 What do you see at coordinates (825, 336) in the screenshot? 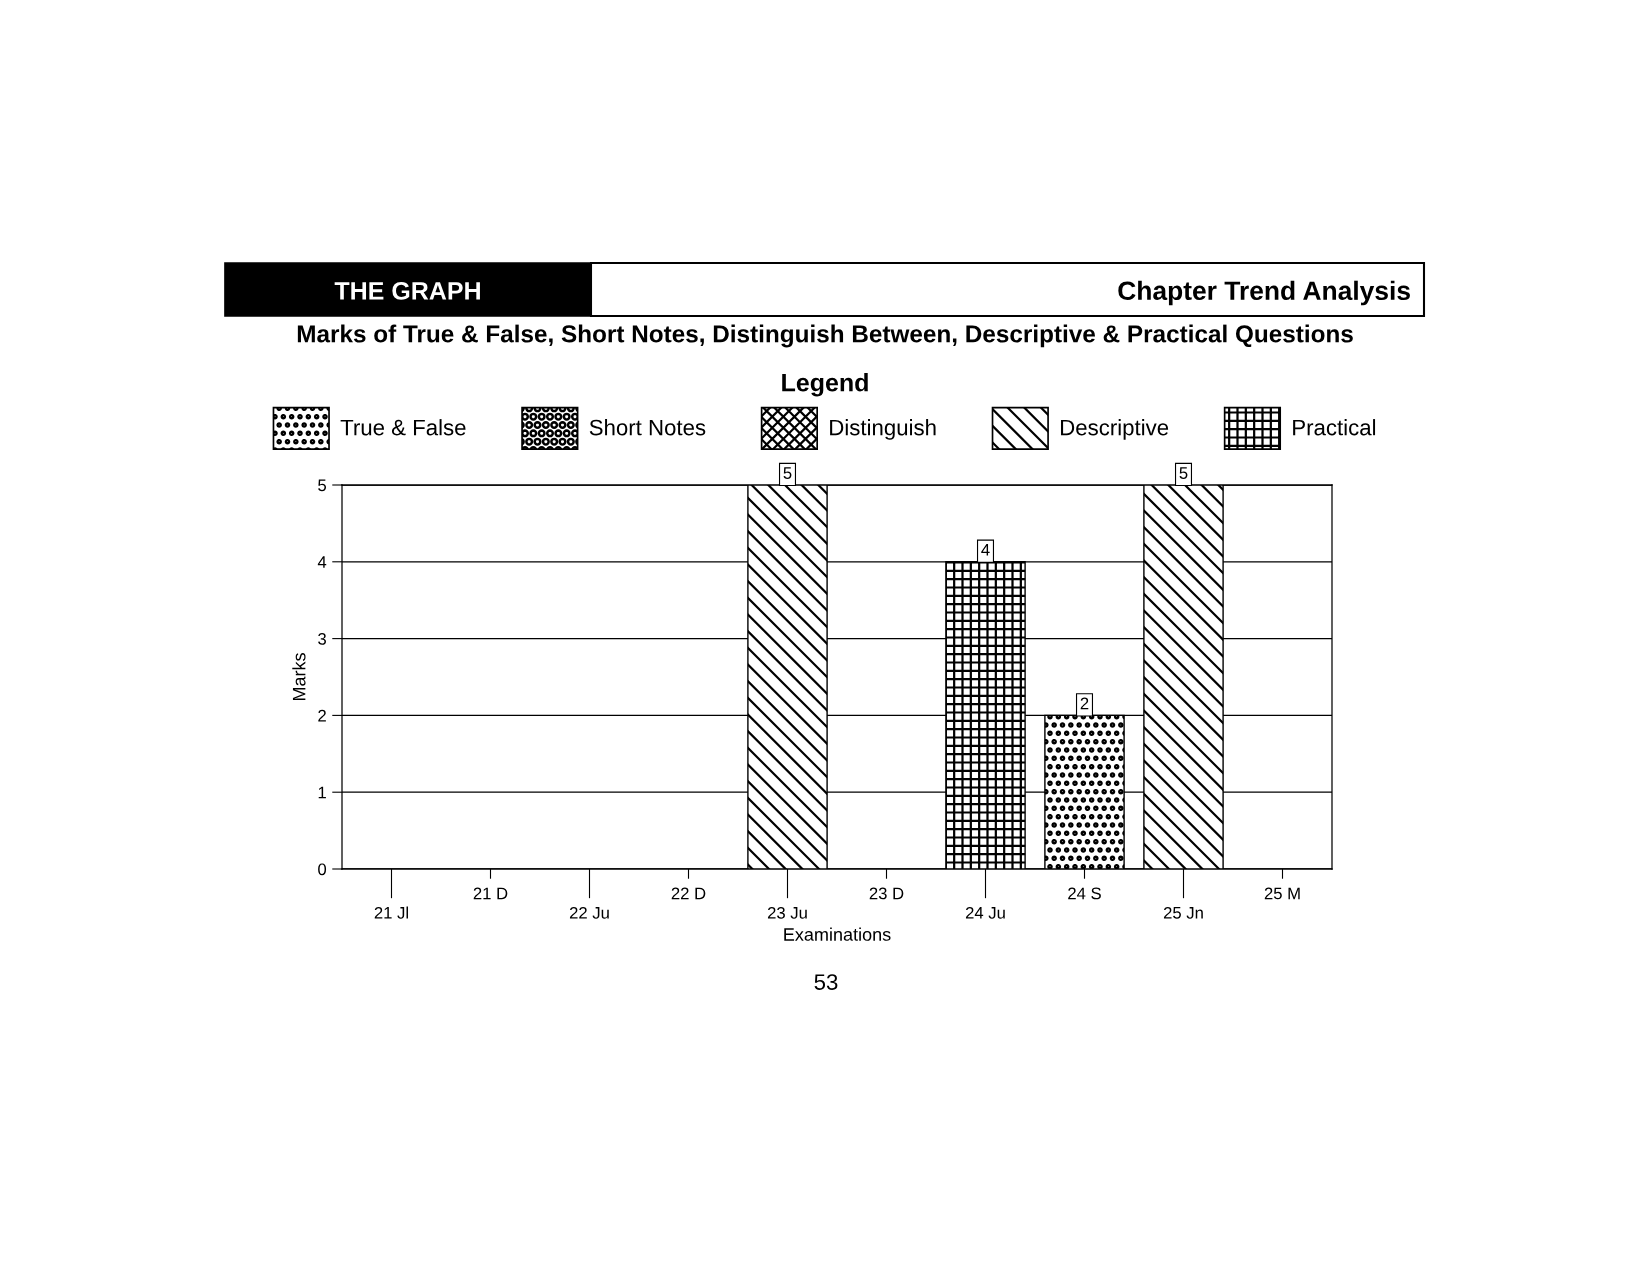
I see `chart-title: Marks of True & False, Short Notes, Distinguish Between, Descriptive & Practical Questions` at bounding box center [825, 336].